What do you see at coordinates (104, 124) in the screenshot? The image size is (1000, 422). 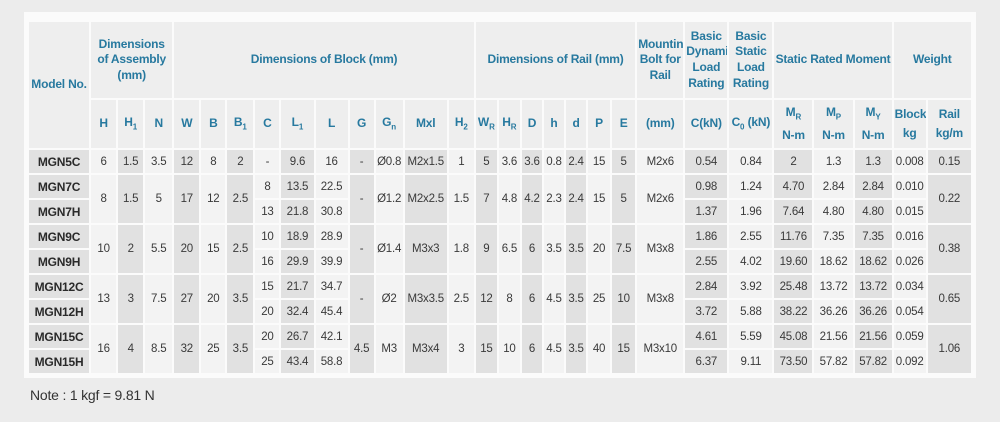 I see `column-header: H` at bounding box center [104, 124].